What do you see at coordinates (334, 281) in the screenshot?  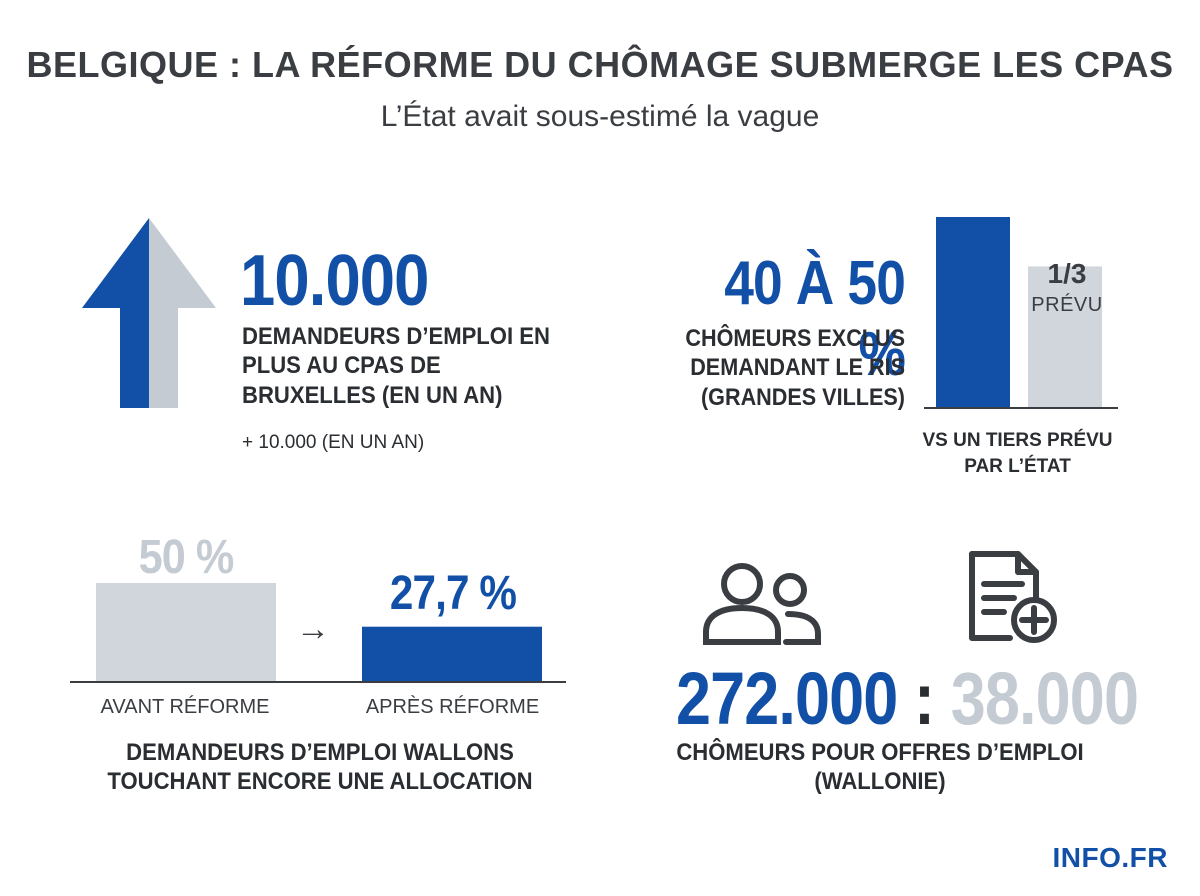 I see `bruxelles-value: 10.000` at bounding box center [334, 281].